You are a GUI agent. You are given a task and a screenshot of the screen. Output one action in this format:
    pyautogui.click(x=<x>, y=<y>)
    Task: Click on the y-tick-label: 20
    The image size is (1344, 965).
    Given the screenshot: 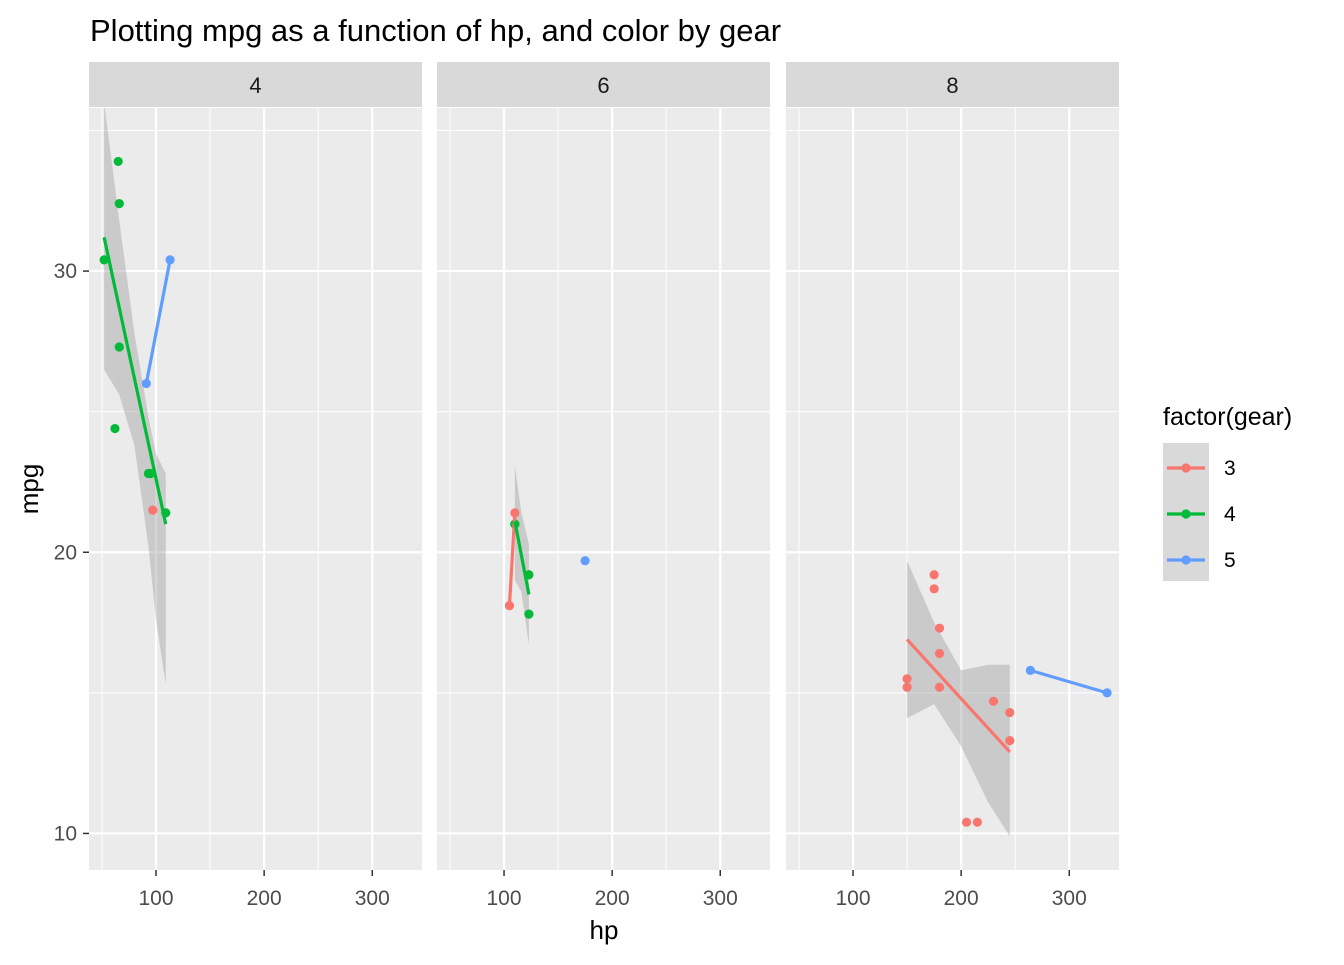 What is the action you would take?
    pyautogui.click(x=65, y=552)
    